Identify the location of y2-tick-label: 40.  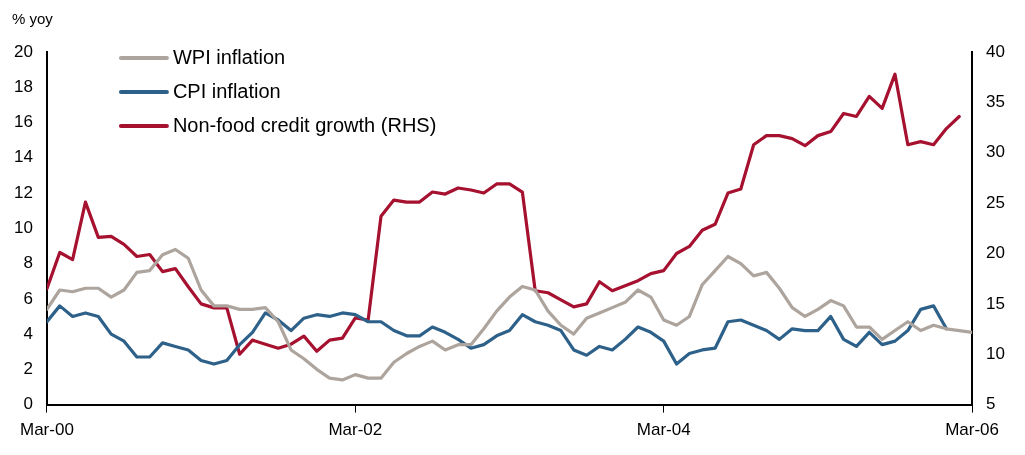
(996, 51).